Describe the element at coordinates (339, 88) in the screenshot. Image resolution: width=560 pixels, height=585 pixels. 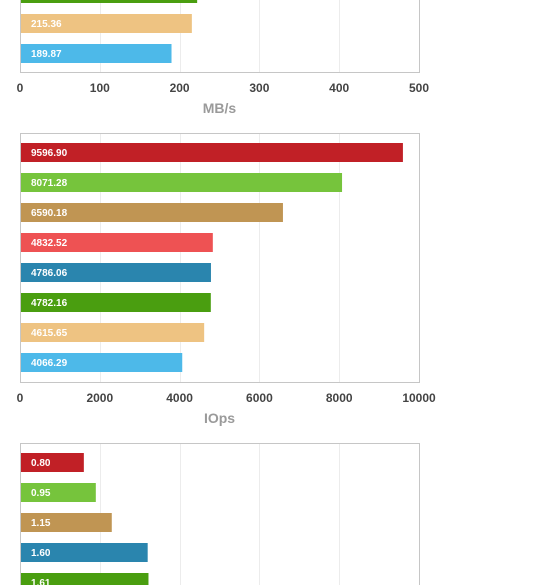
I see `x-tick-label: 400` at that location.